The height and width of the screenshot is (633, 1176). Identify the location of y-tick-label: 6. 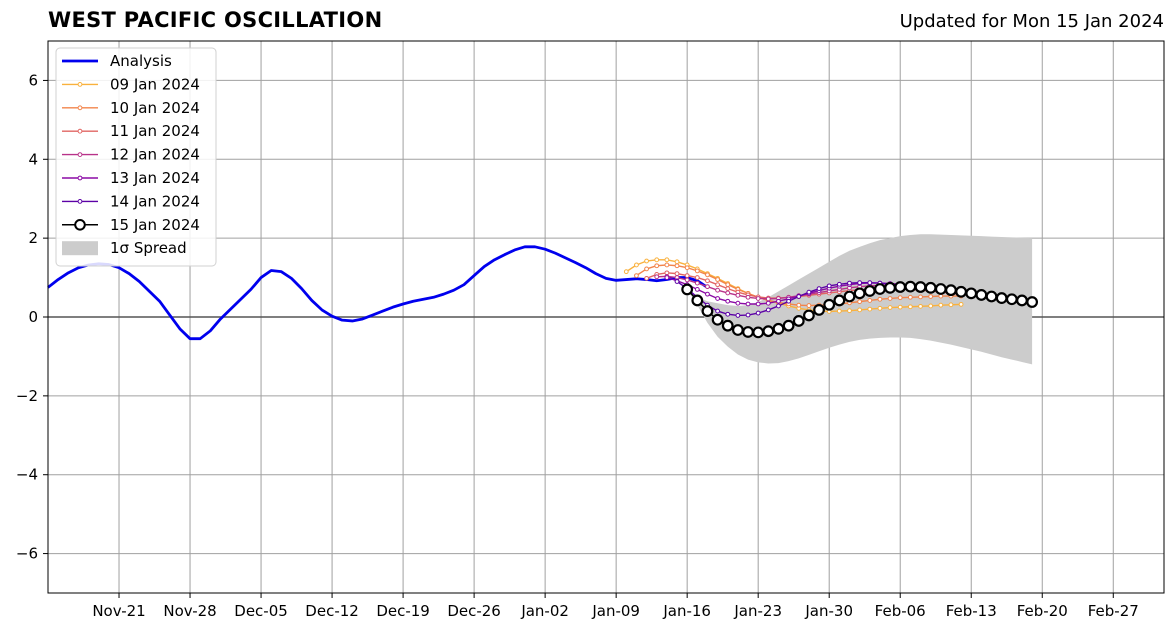
(33, 80).